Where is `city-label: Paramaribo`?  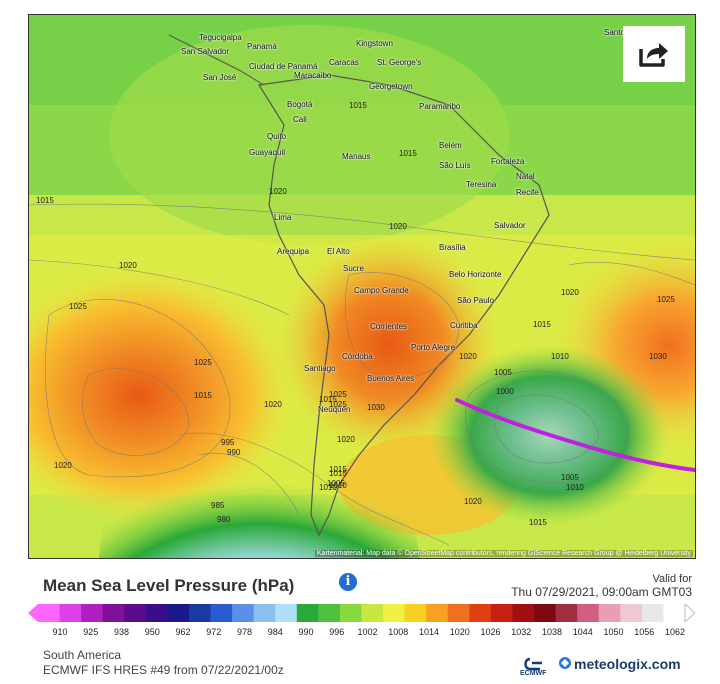
city-label: Paramaribo is located at coordinates (440, 106).